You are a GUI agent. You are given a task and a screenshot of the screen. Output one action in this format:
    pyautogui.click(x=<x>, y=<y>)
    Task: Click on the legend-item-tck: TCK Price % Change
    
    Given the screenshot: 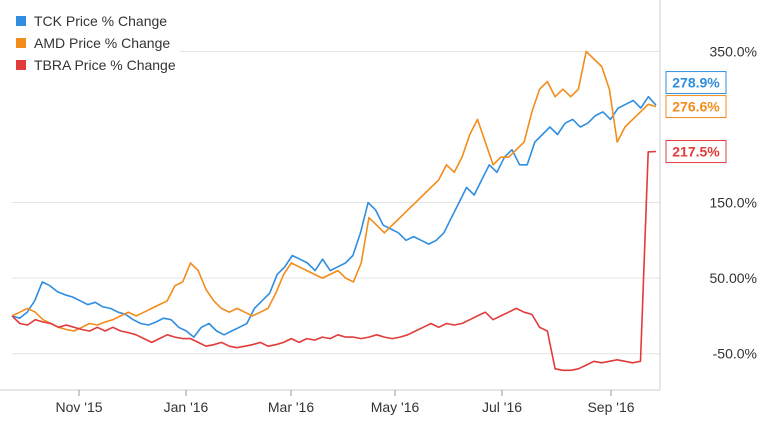 What is the action you would take?
    pyautogui.click(x=96, y=21)
    